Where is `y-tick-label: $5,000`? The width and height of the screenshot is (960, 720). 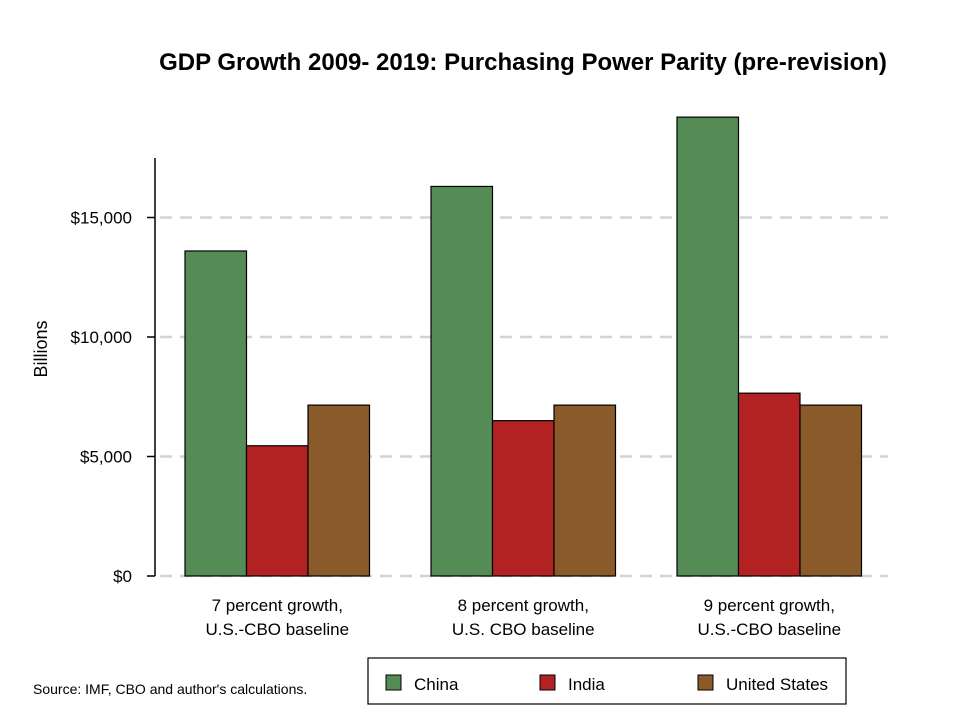 y-tick-label: $5,000 is located at coordinates (106, 457).